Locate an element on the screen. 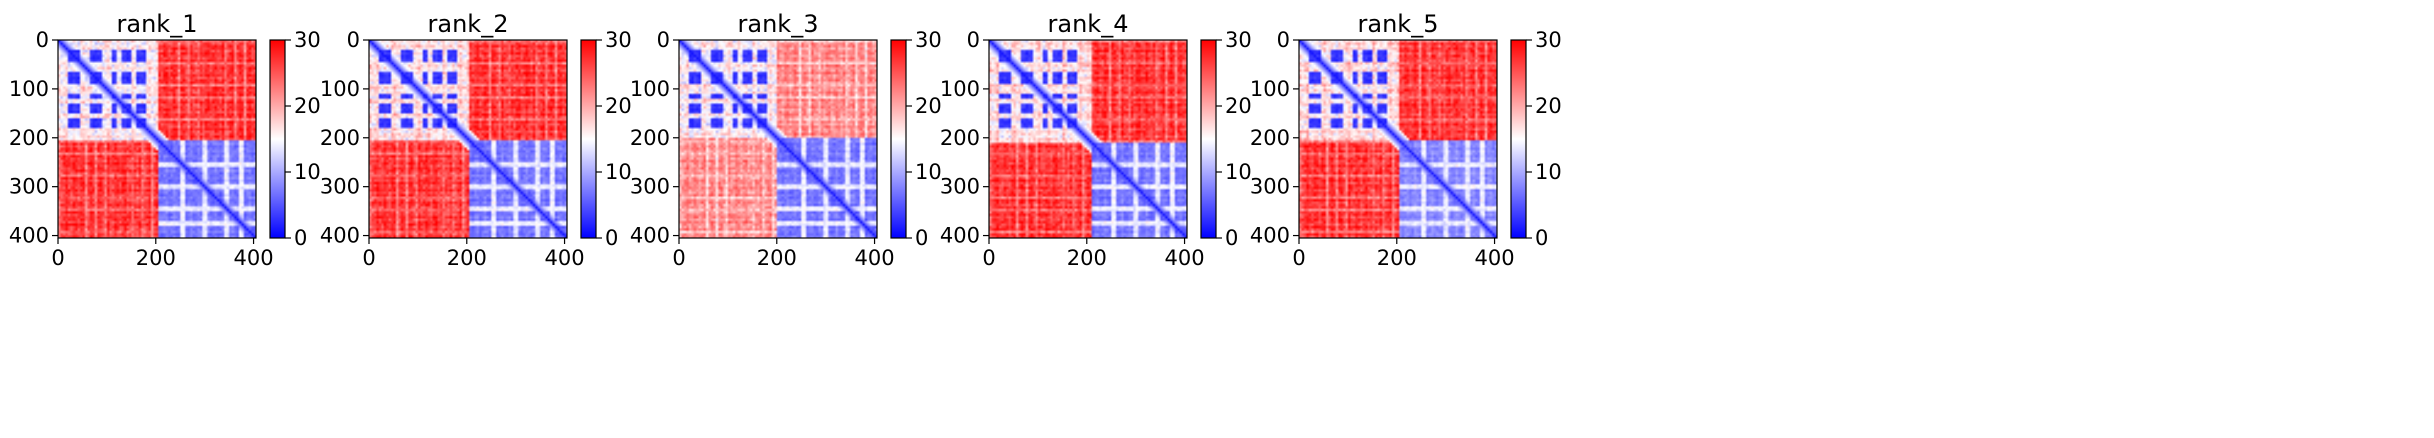  panel-title: rank_3 is located at coordinates (778, 24).